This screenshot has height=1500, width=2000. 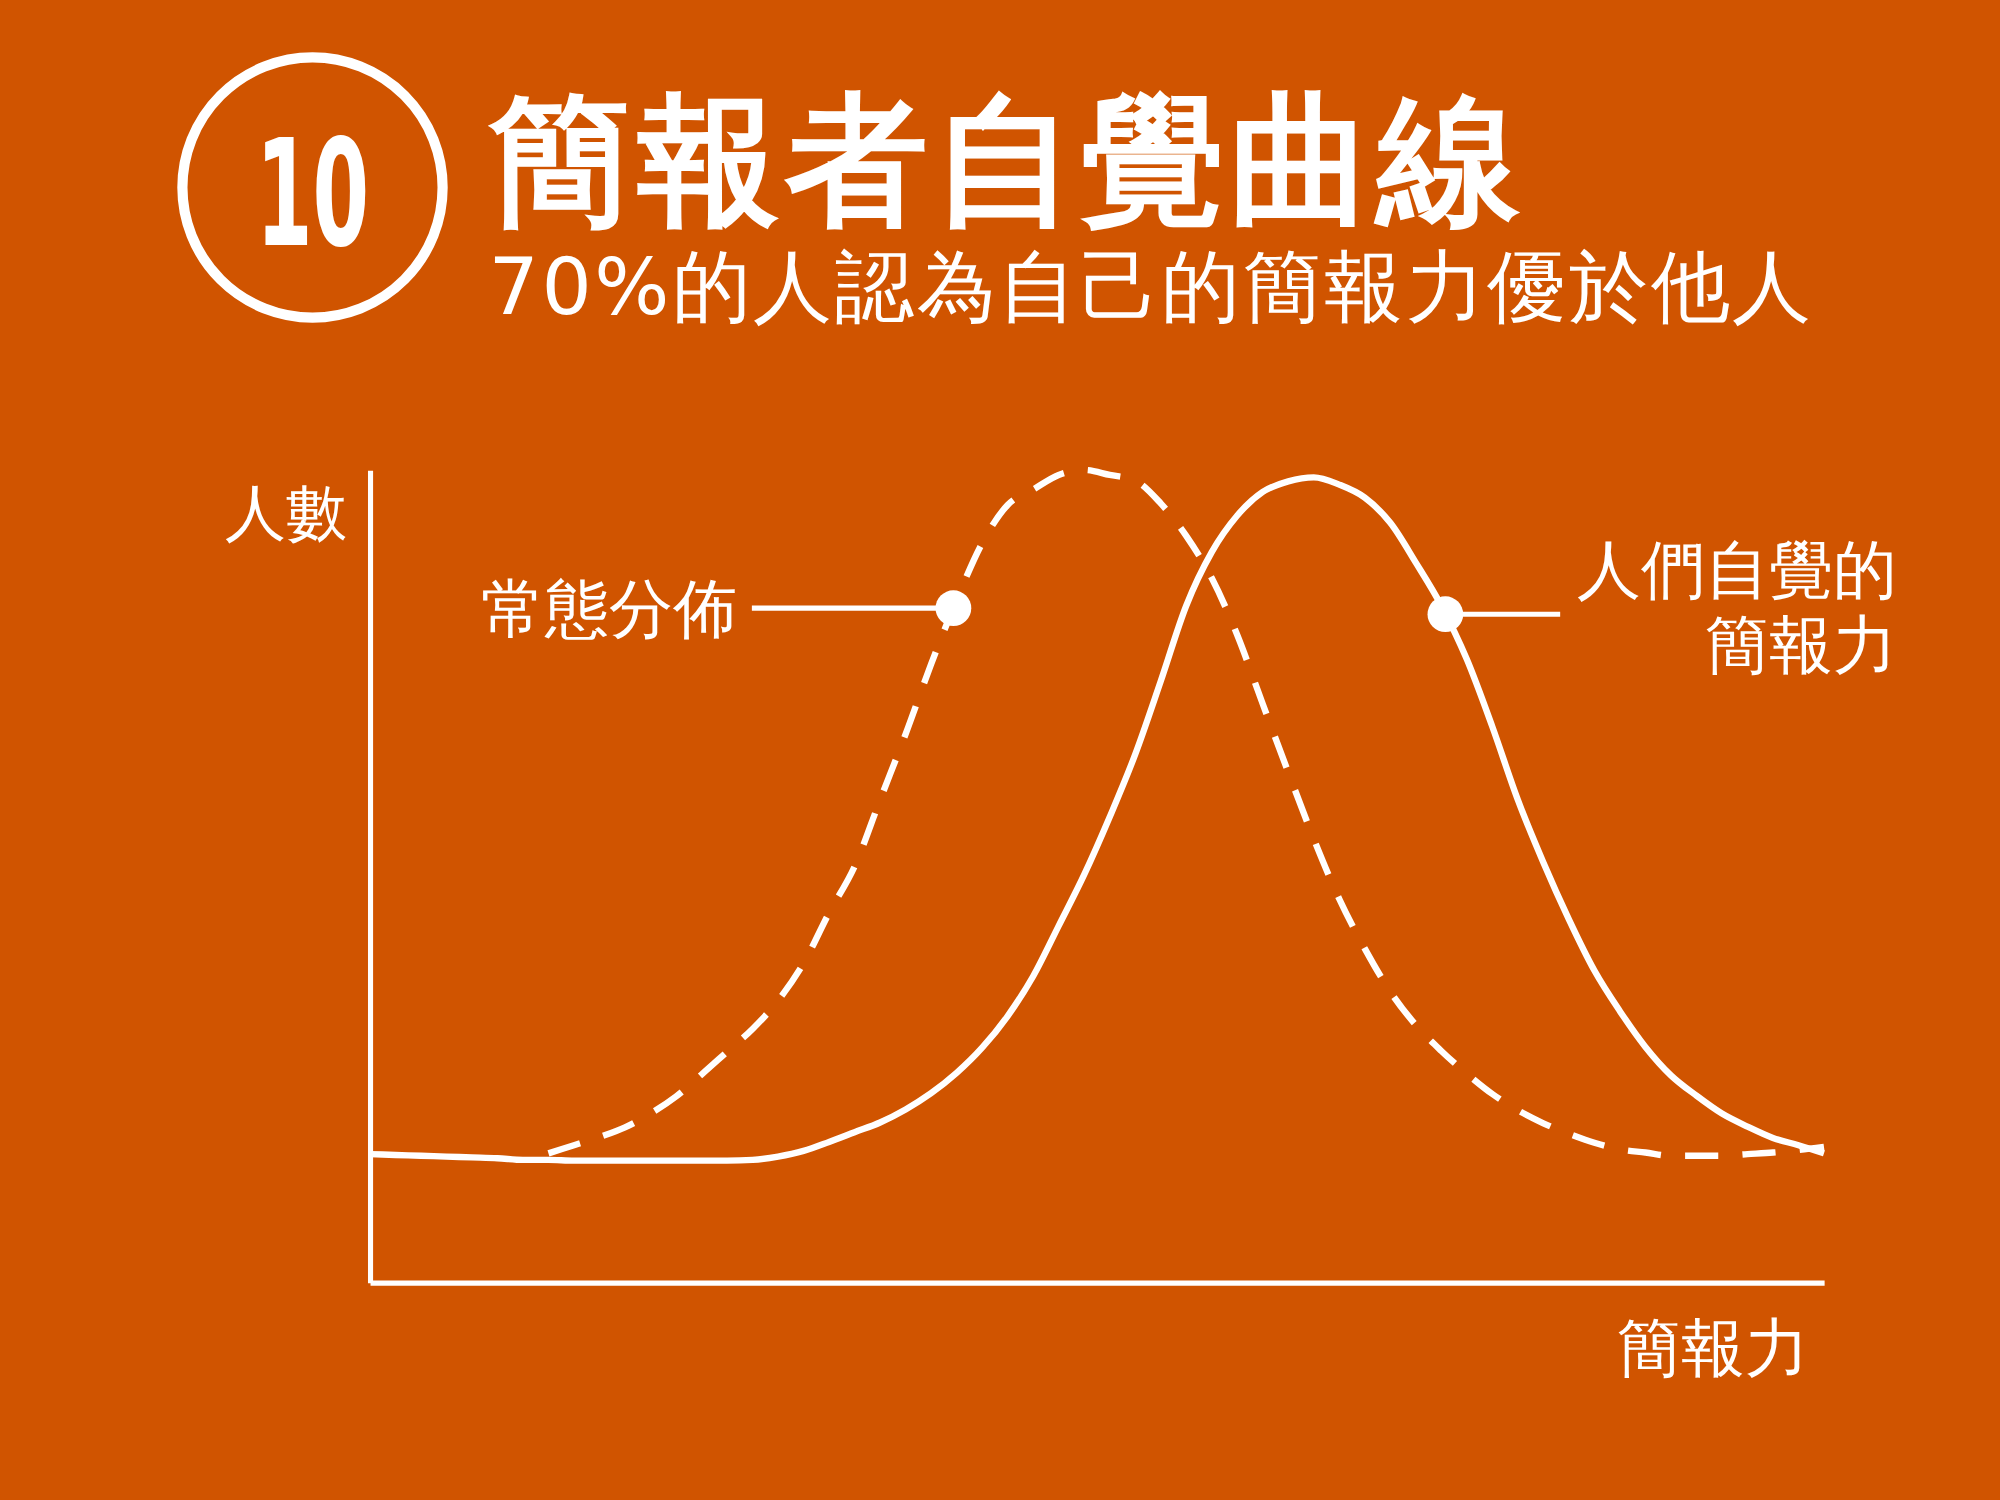 I want to click on text: 10, so click(x=312, y=193).